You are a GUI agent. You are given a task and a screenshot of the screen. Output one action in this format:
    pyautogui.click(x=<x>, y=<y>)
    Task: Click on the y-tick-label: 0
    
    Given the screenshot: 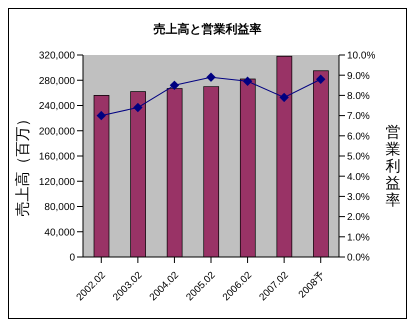 What is the action you would take?
    pyautogui.click(x=72, y=258)
    